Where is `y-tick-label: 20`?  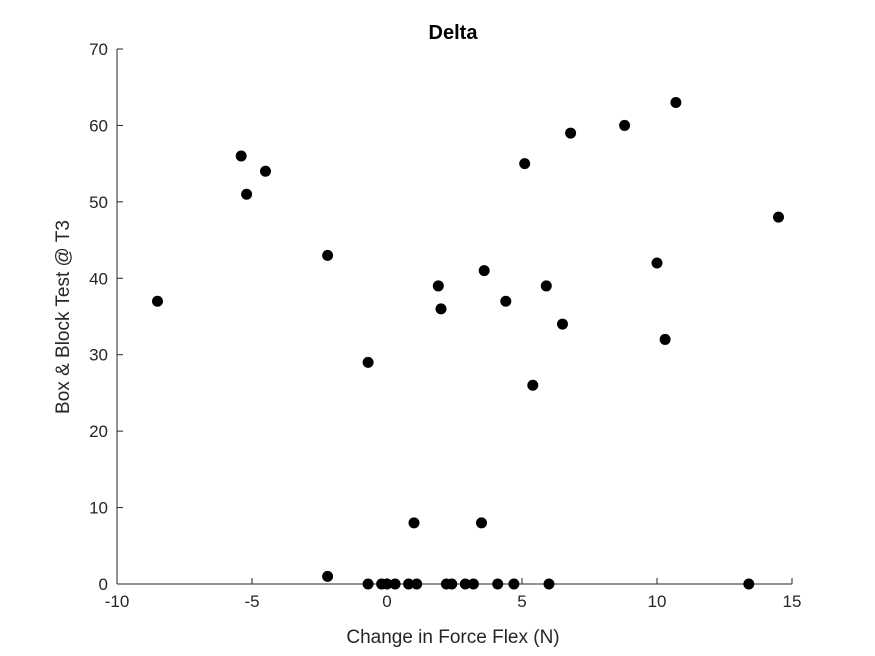 y-tick-label: 20 is located at coordinates (98, 431).